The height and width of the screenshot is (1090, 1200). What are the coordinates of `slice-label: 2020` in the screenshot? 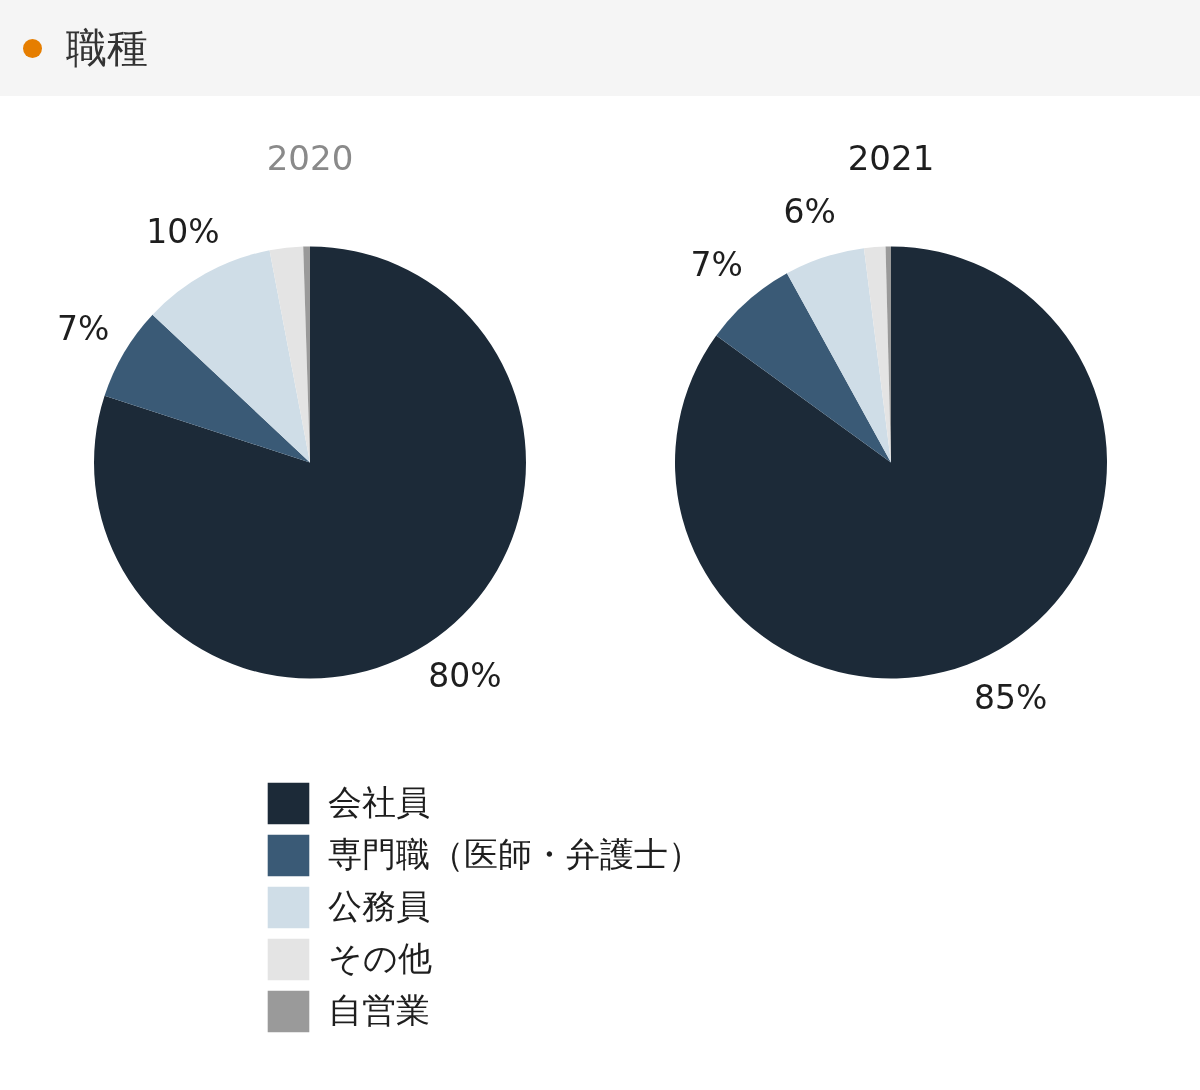 It's located at (310, 158).